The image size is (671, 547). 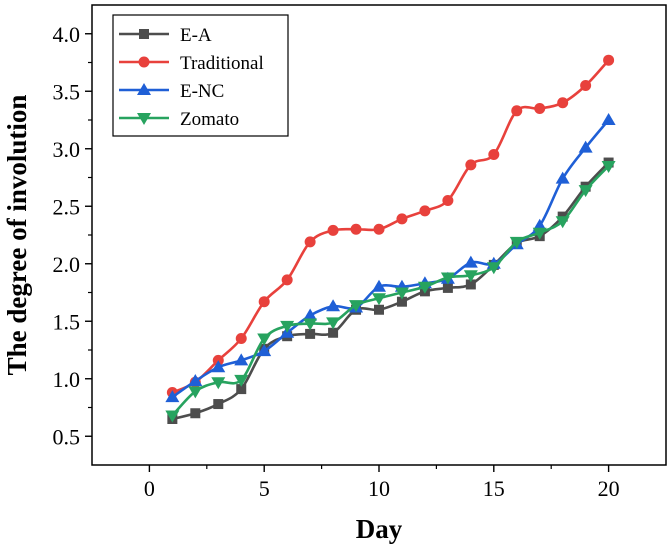 I want to click on x-tick-label: 15, so click(x=494, y=488).